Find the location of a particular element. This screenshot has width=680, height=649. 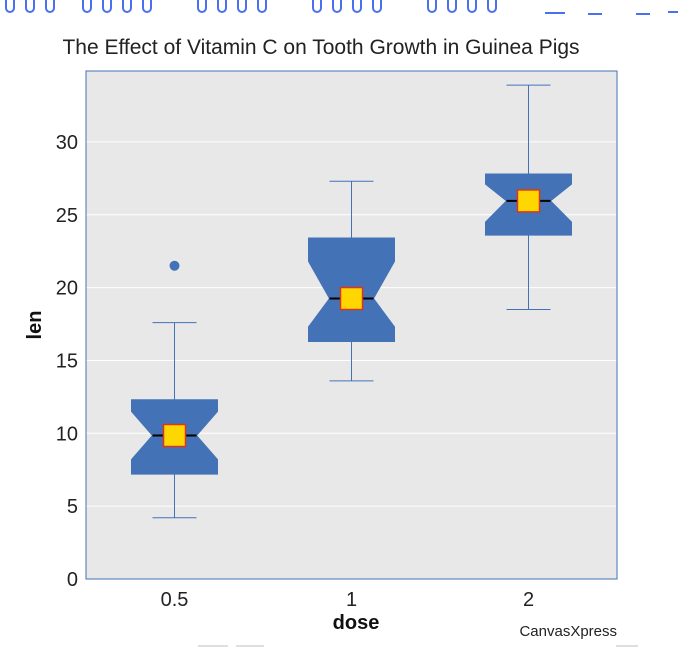

x-tick-label: 2 is located at coordinates (528, 600).